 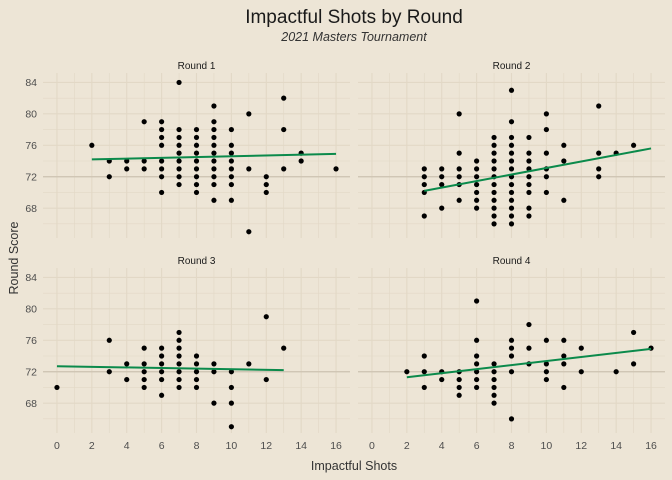 I want to click on x-tick-label: 8, so click(x=197, y=446).